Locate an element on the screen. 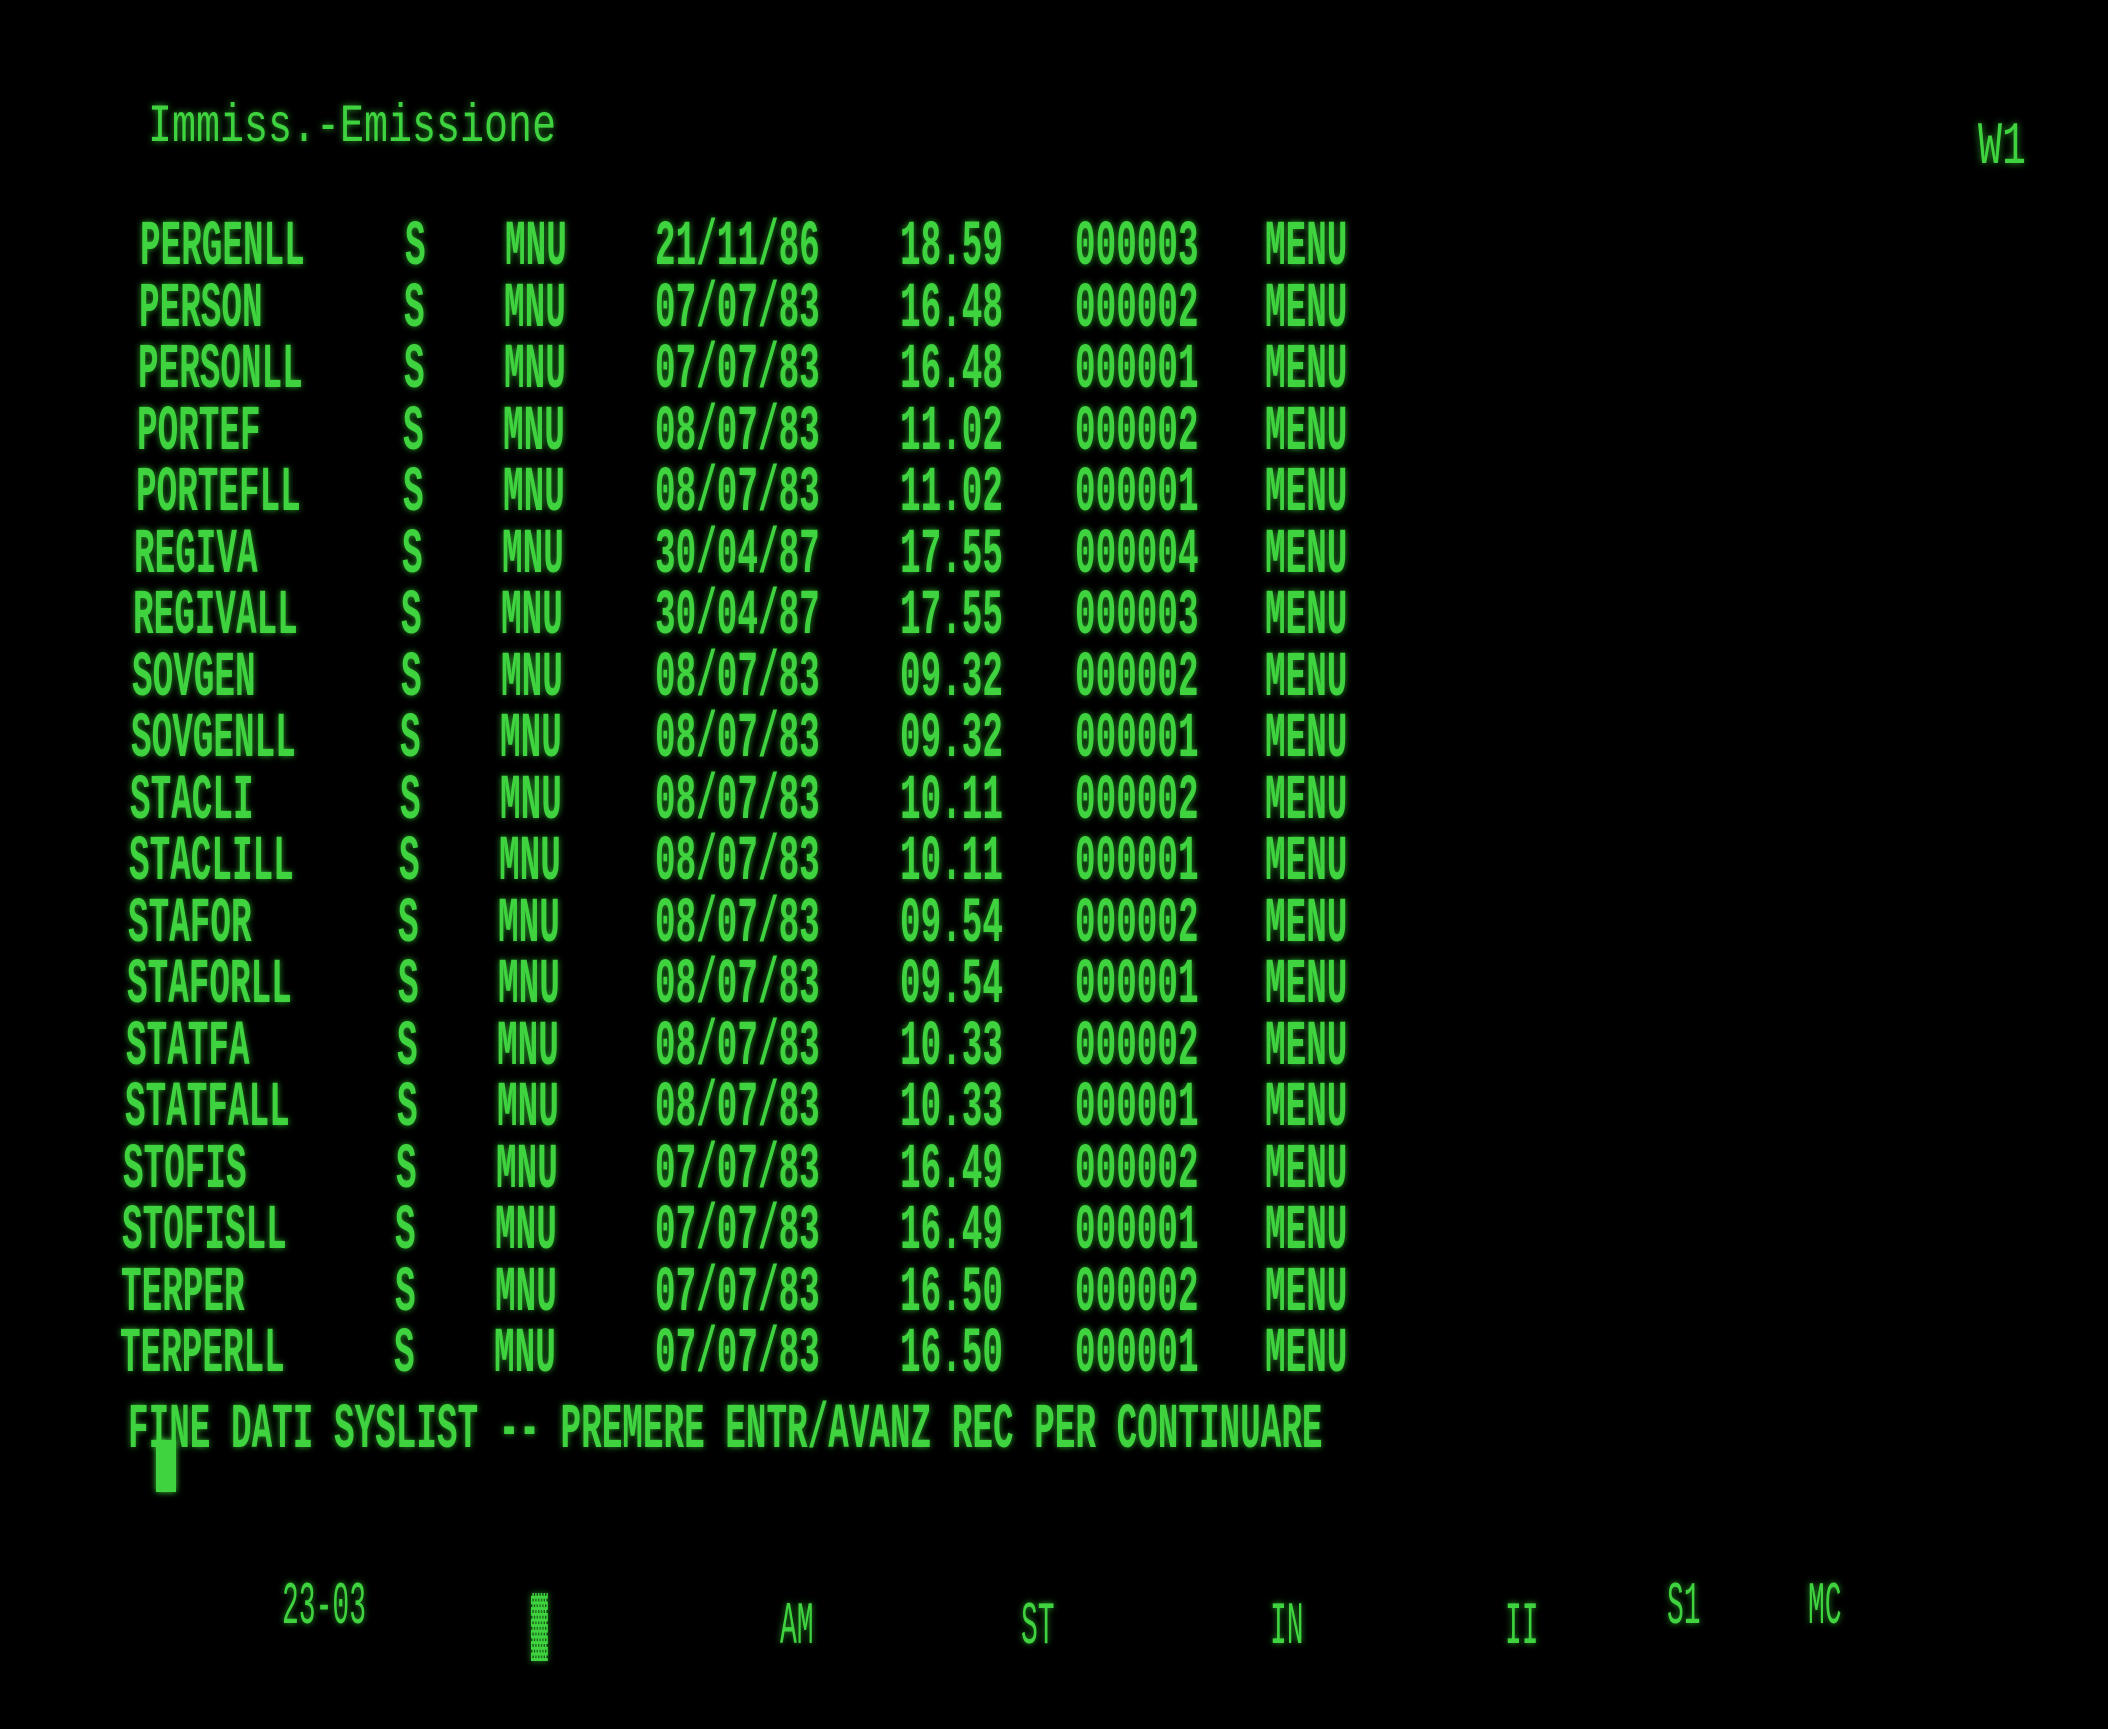 The image size is (2108, 1729). cell-name: STOFISLL is located at coordinates (204, 1232).